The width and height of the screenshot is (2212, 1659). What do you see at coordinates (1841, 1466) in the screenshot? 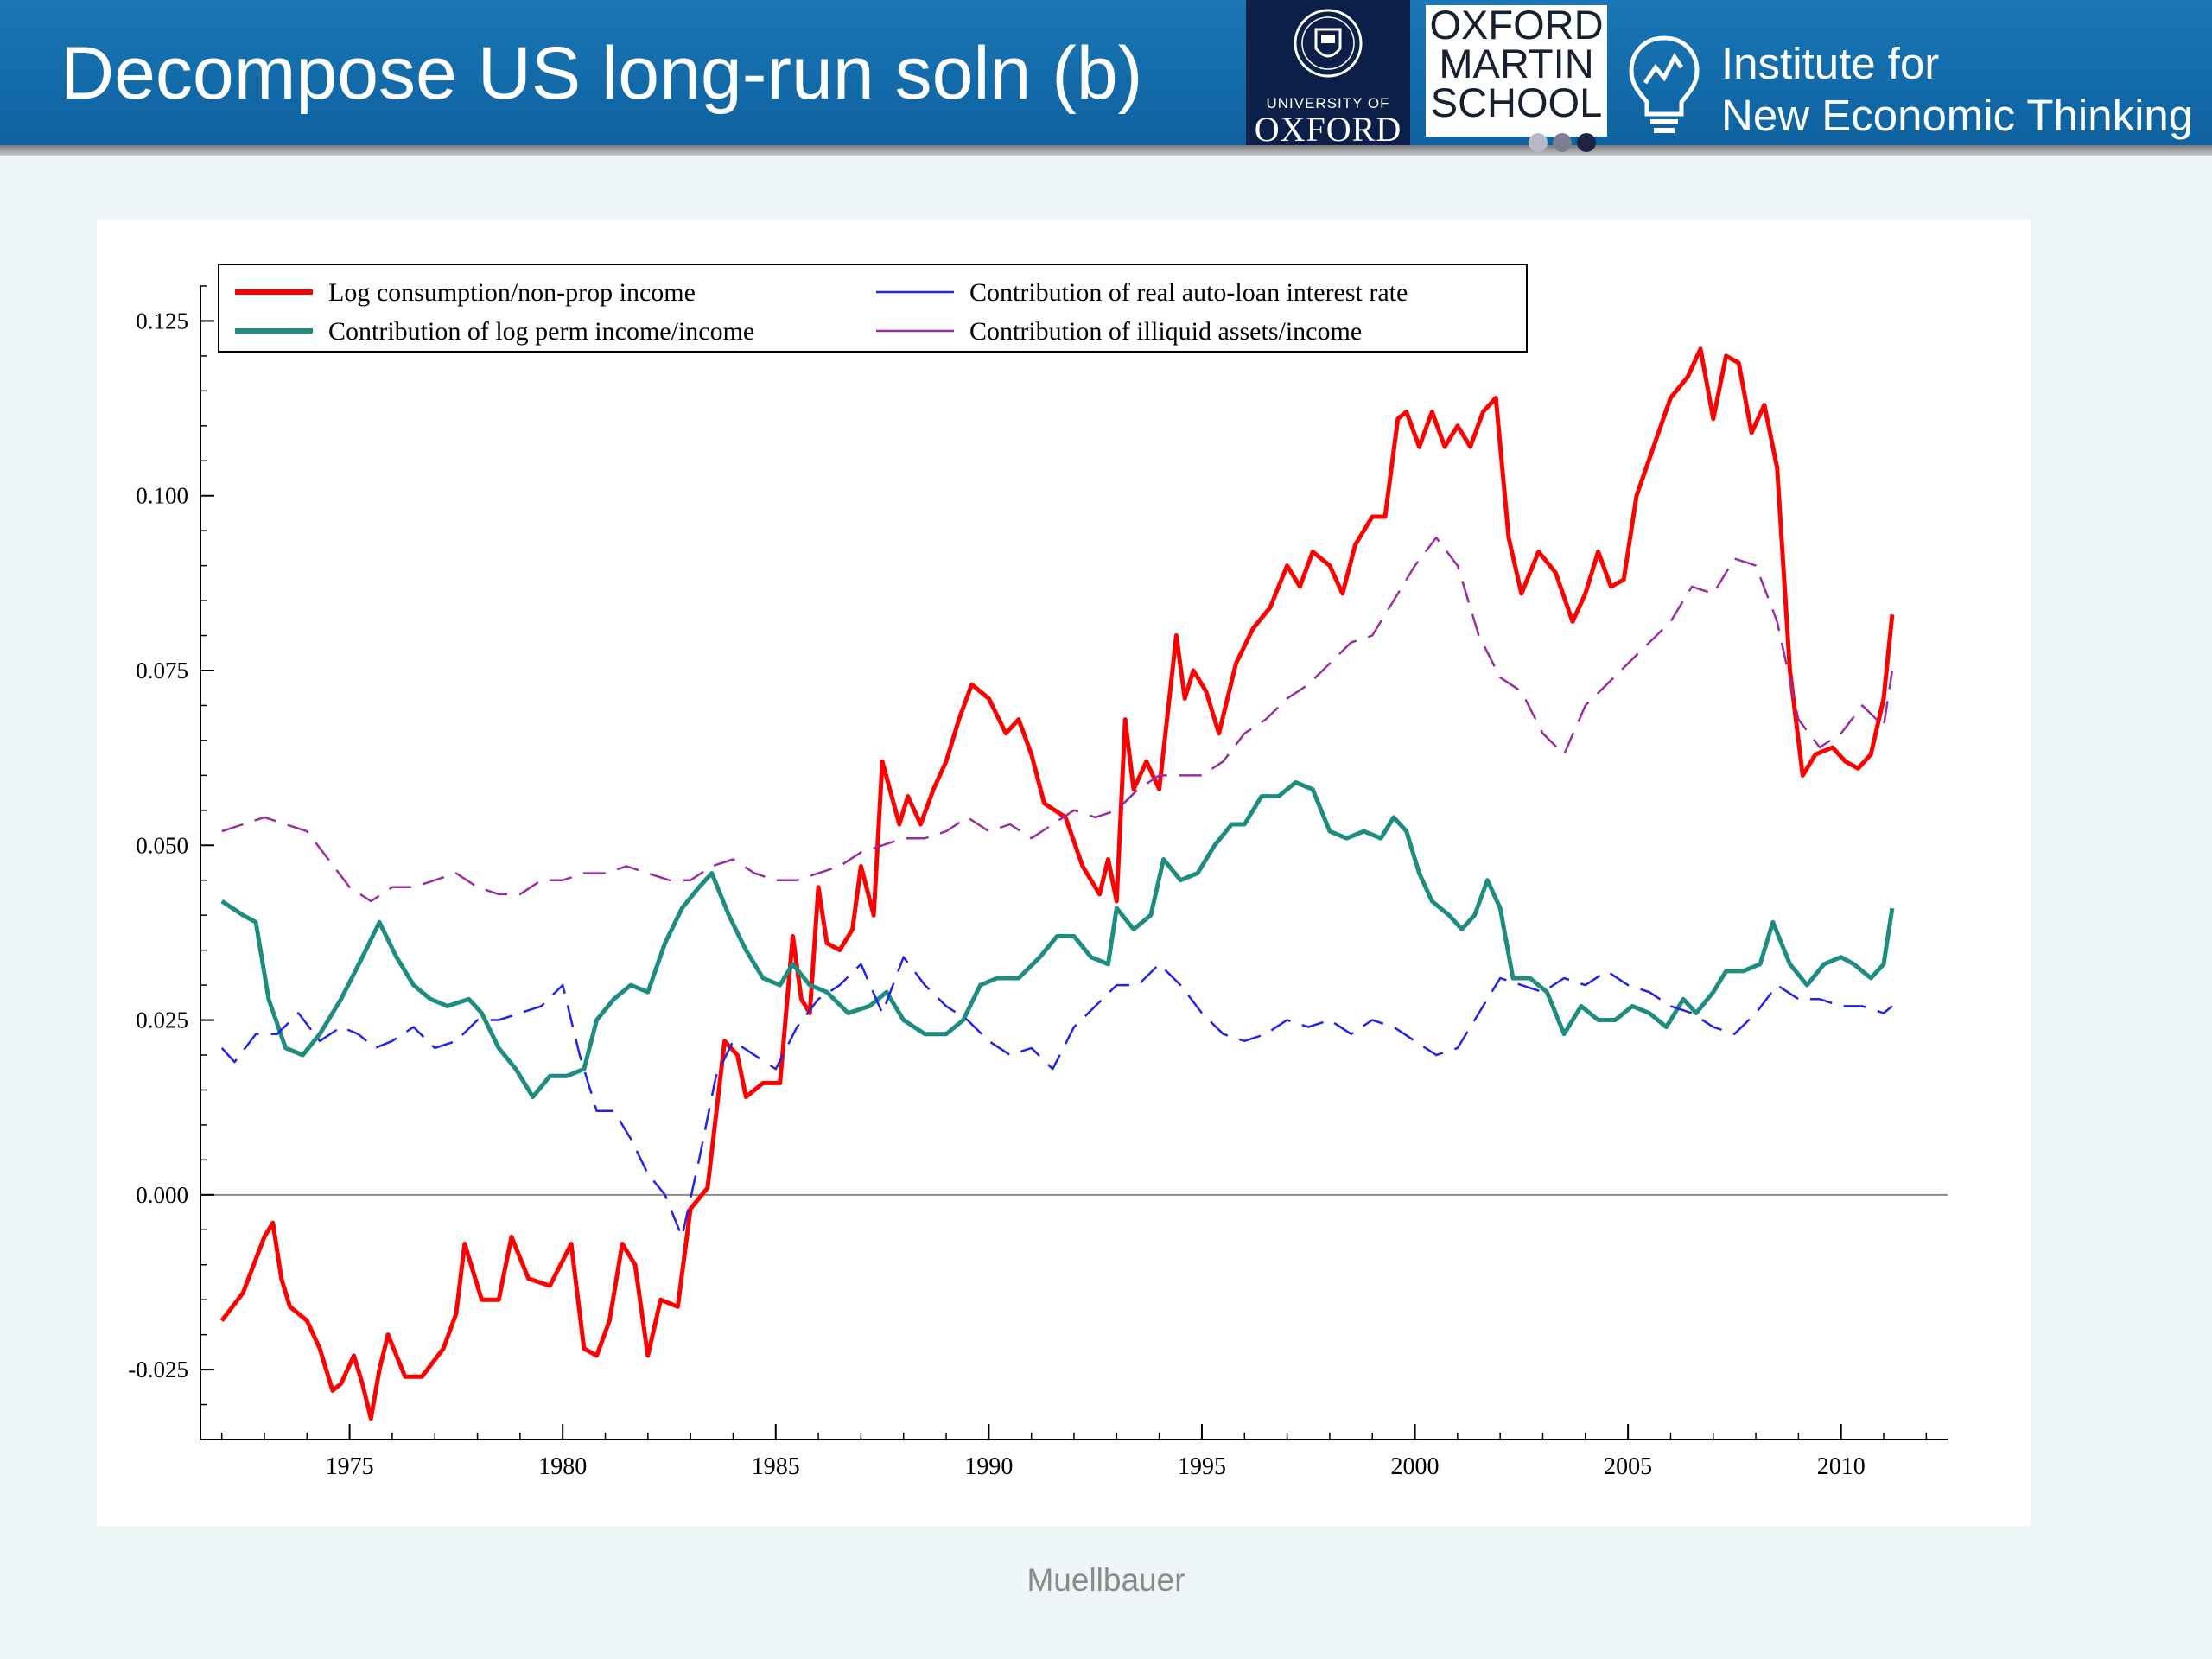
I see `x-tick-label: 2010` at bounding box center [1841, 1466].